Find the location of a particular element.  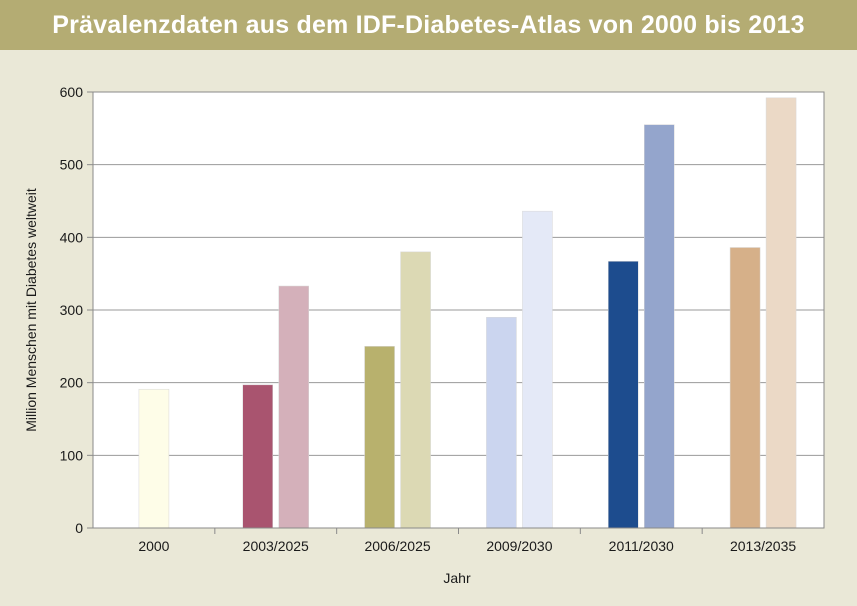

x-tick-label: 2011/2030 is located at coordinates (641, 546).